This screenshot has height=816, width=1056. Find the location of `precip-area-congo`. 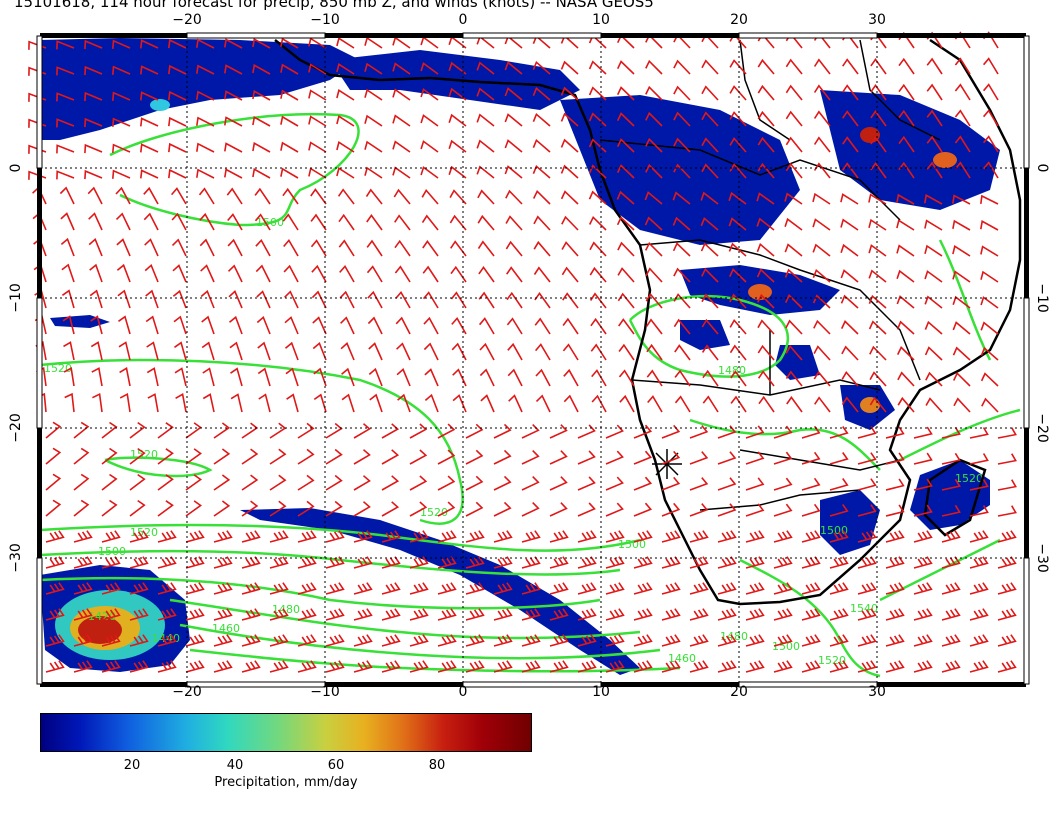

precip-area-congo is located at coordinates (680, 170).